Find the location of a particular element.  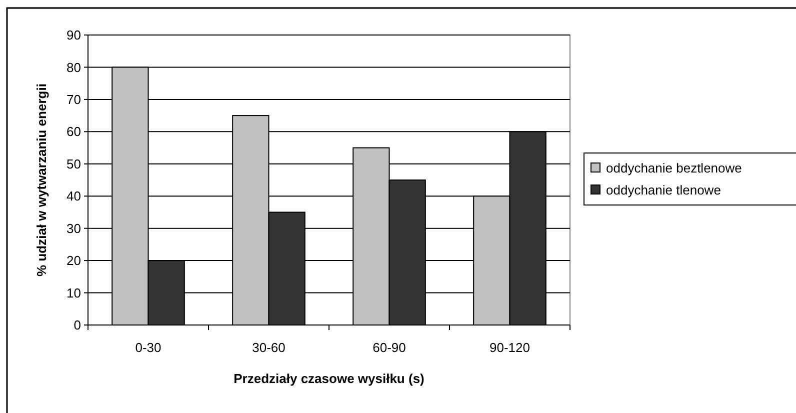

legend-label: oddychanie beztlenowe is located at coordinates (674, 168).